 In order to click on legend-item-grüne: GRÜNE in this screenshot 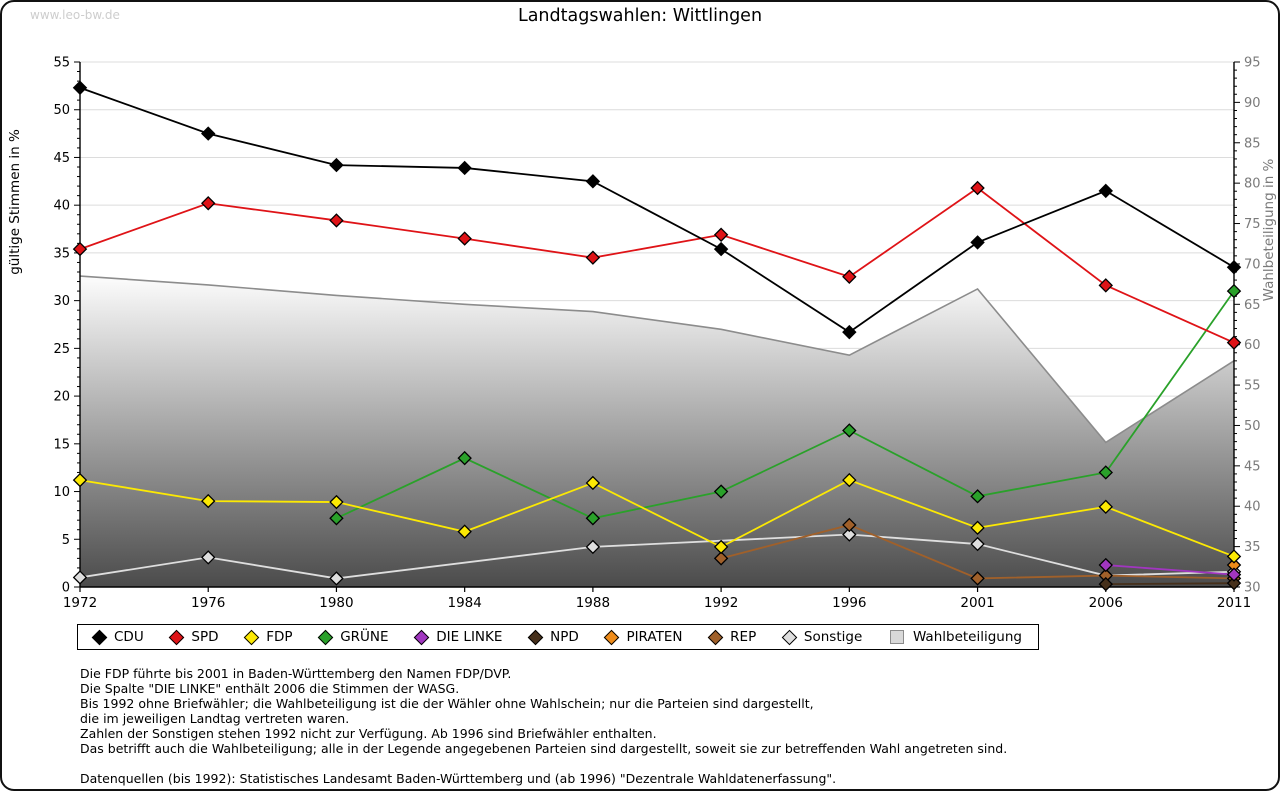, I will do `click(353, 637)`.